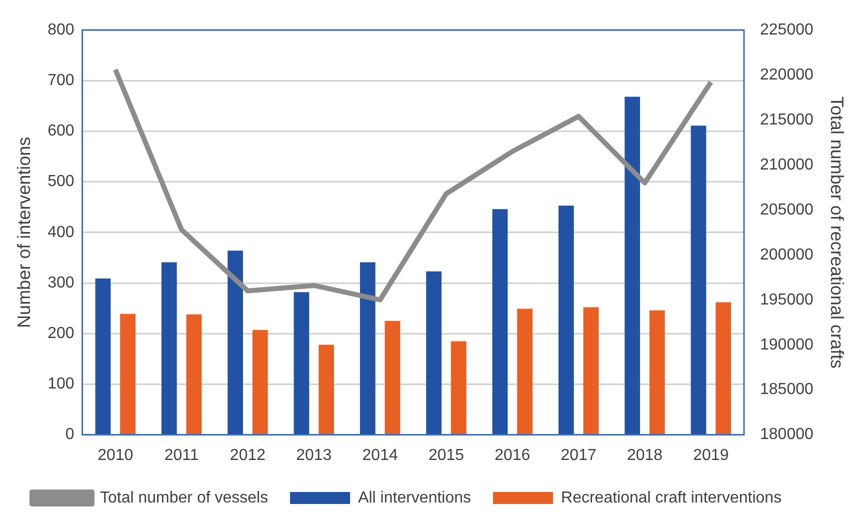  Describe the element at coordinates (787, 29) in the screenshot. I see `y2-tick-label: 225000` at that location.